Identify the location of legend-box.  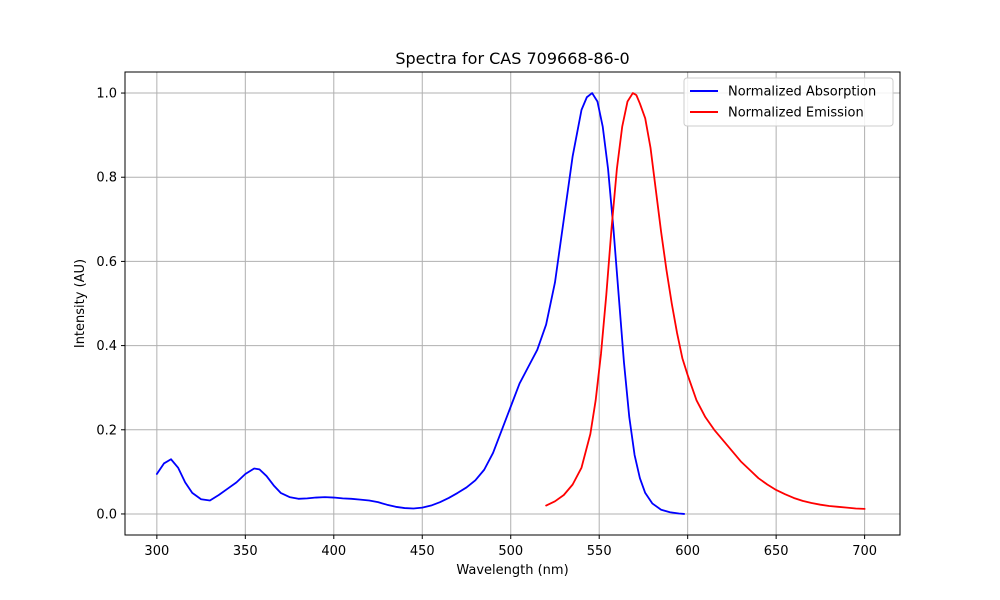
(788, 102).